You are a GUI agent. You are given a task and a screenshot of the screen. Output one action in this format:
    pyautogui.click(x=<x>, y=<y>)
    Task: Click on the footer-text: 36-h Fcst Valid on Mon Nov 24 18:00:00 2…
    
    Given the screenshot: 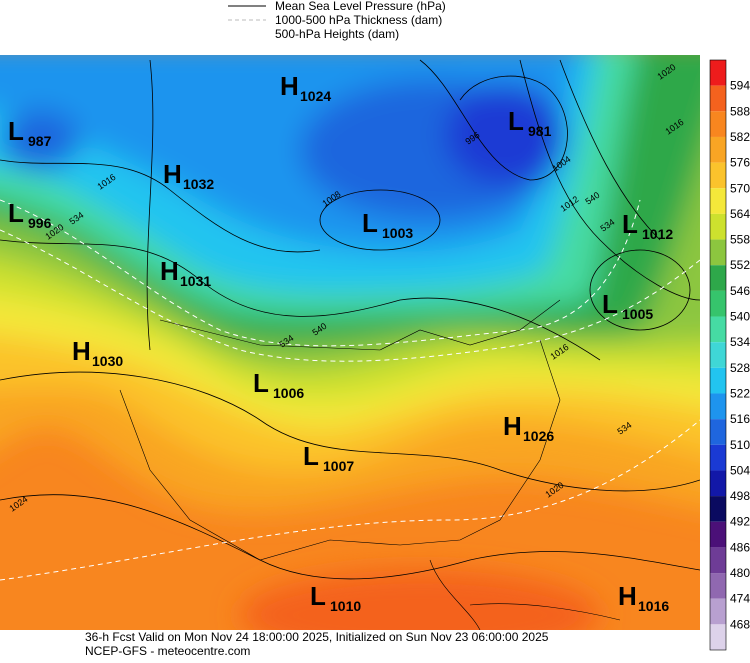 What is the action you would take?
    pyautogui.click(x=317, y=637)
    